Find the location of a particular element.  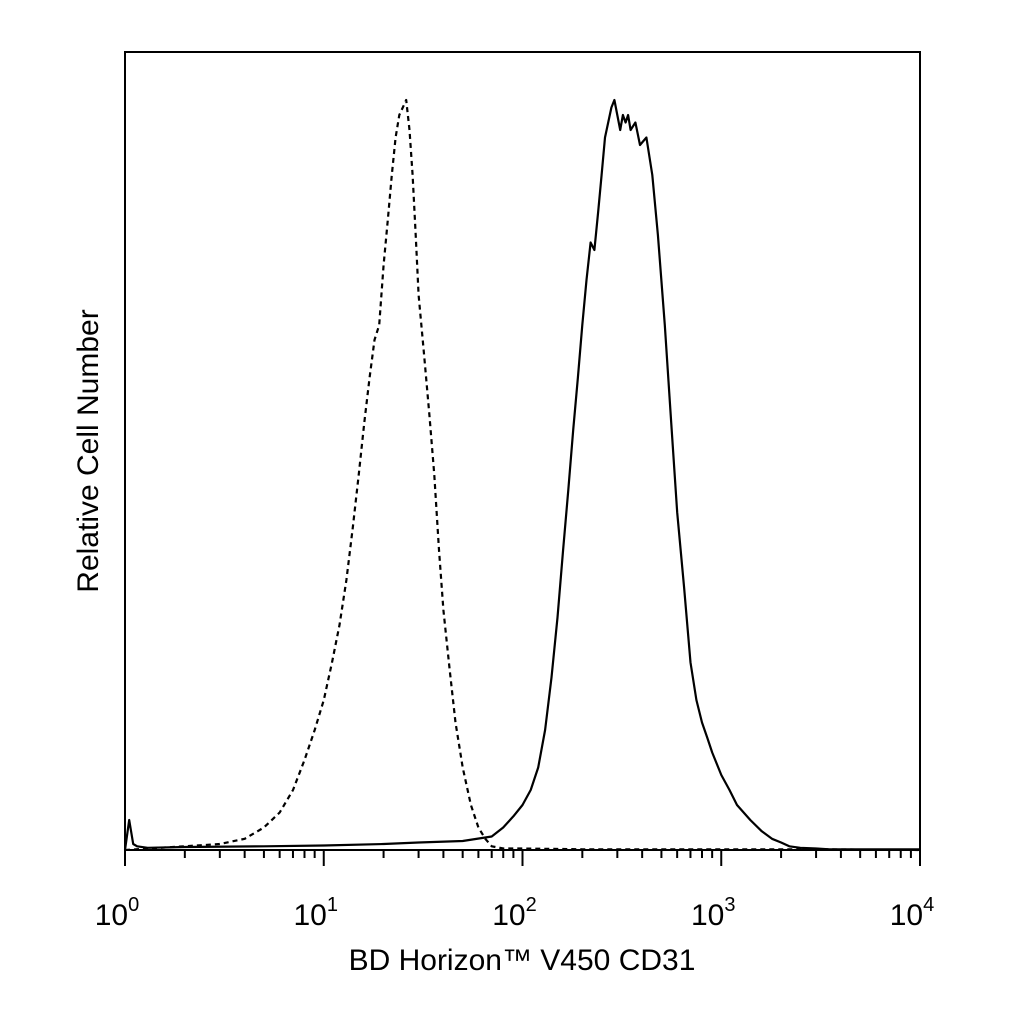

x-axis-title: BD Horizon™ V450 CD31 is located at coordinates (522, 960).